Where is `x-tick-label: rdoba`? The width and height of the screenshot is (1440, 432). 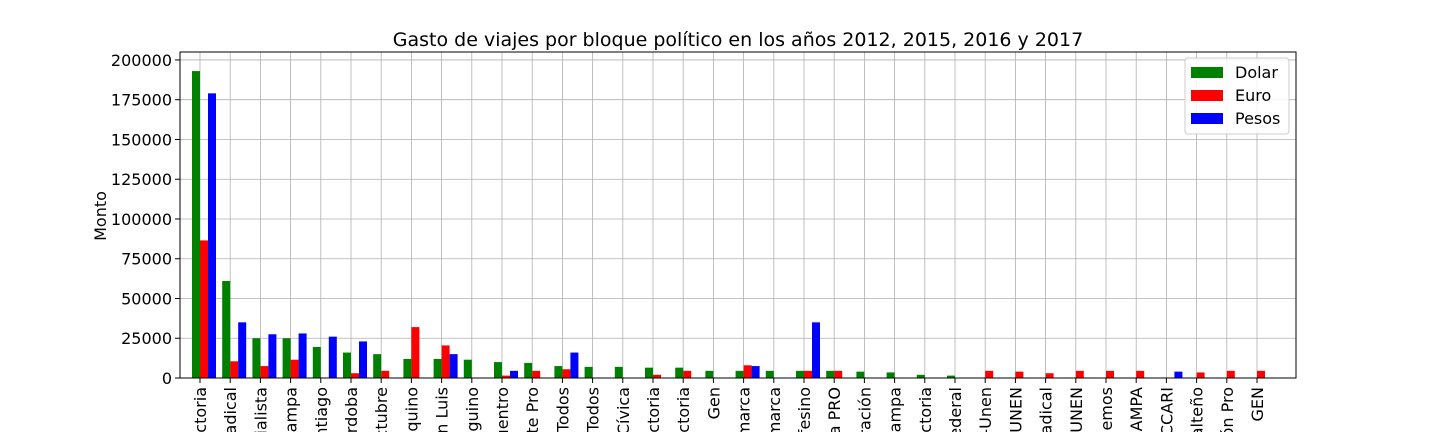 x-tick-label: rdoba is located at coordinates (351, 409).